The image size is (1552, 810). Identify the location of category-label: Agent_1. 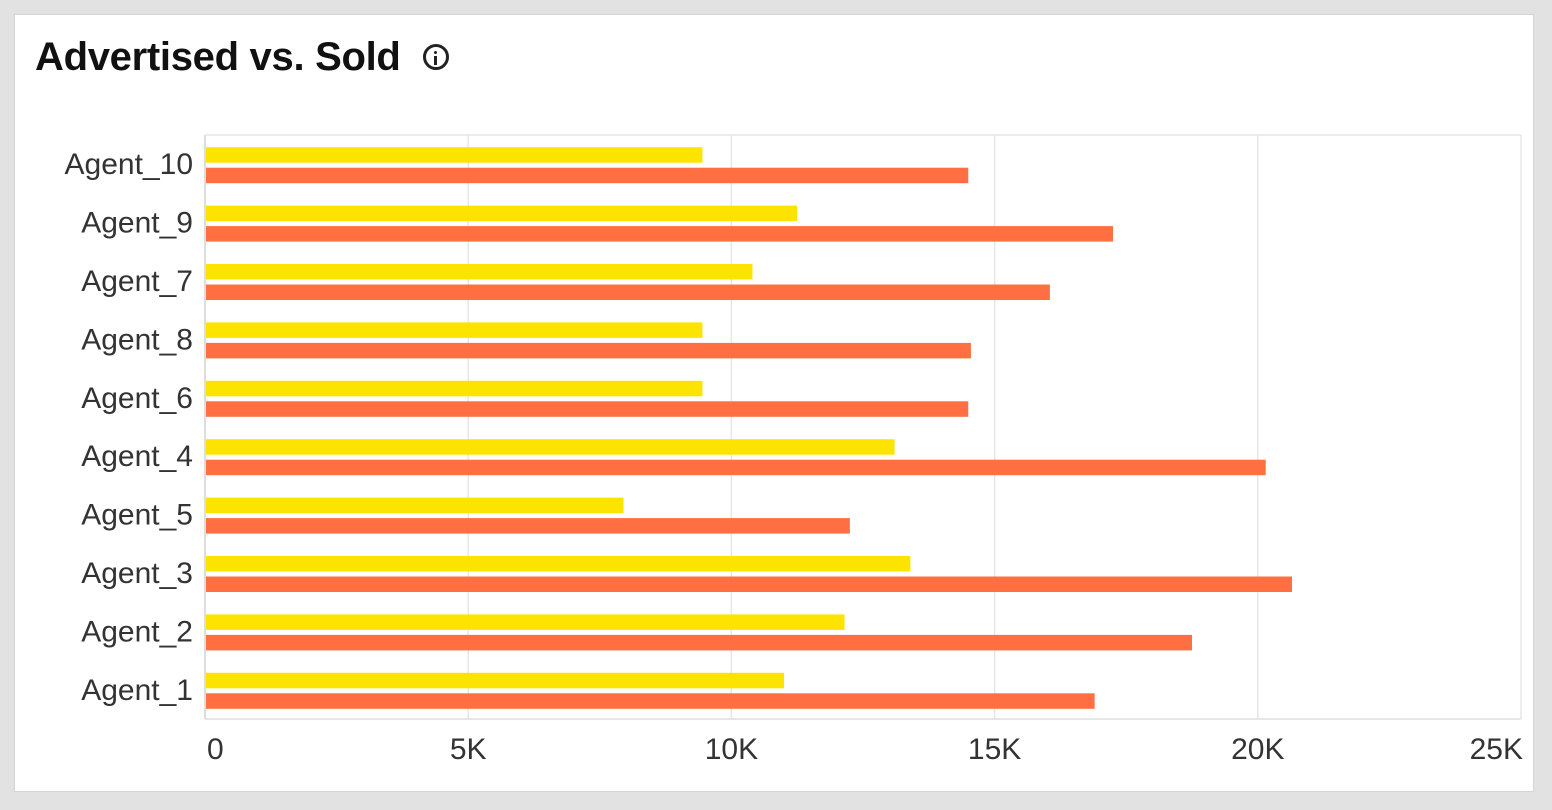
(137, 690).